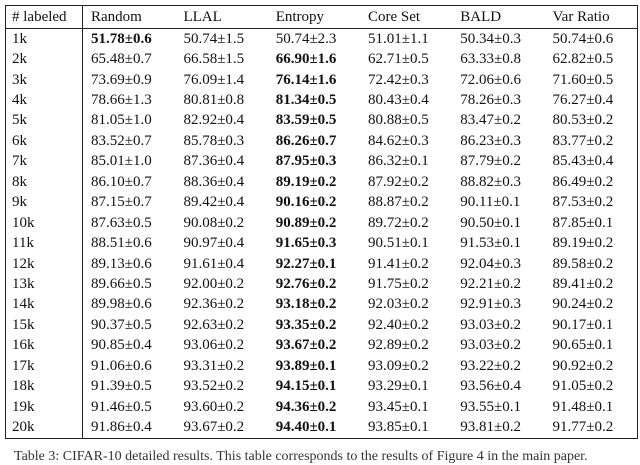  I want to click on result-cell: 93.18±0.2, so click(306, 304).